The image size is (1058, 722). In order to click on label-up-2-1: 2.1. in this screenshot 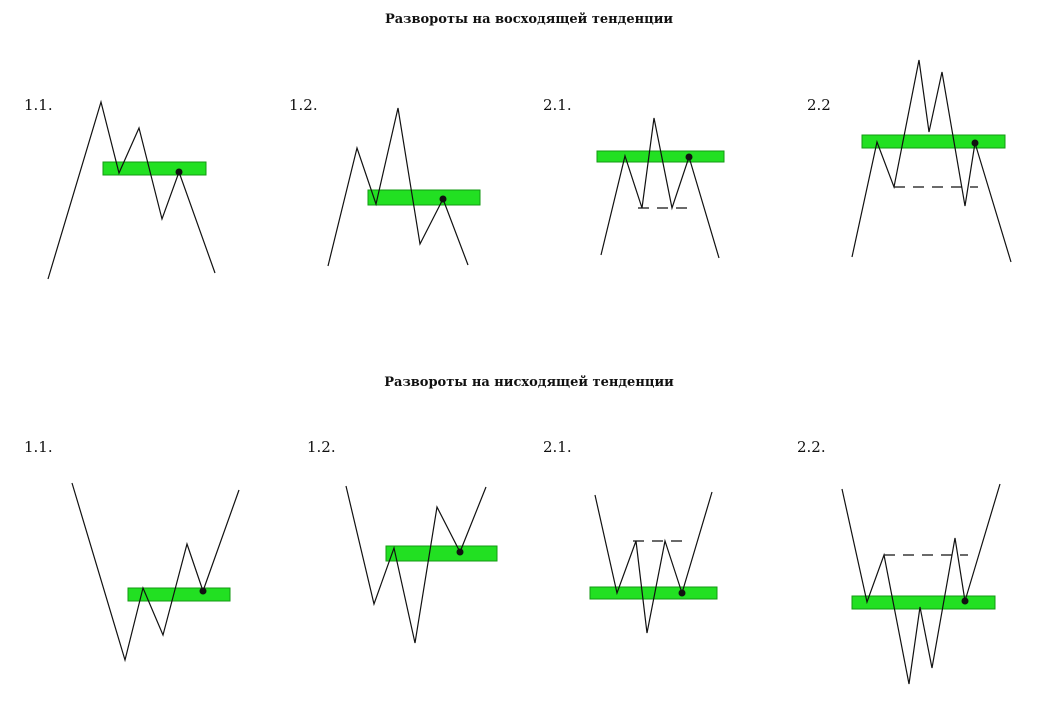, I will do `click(557, 105)`.